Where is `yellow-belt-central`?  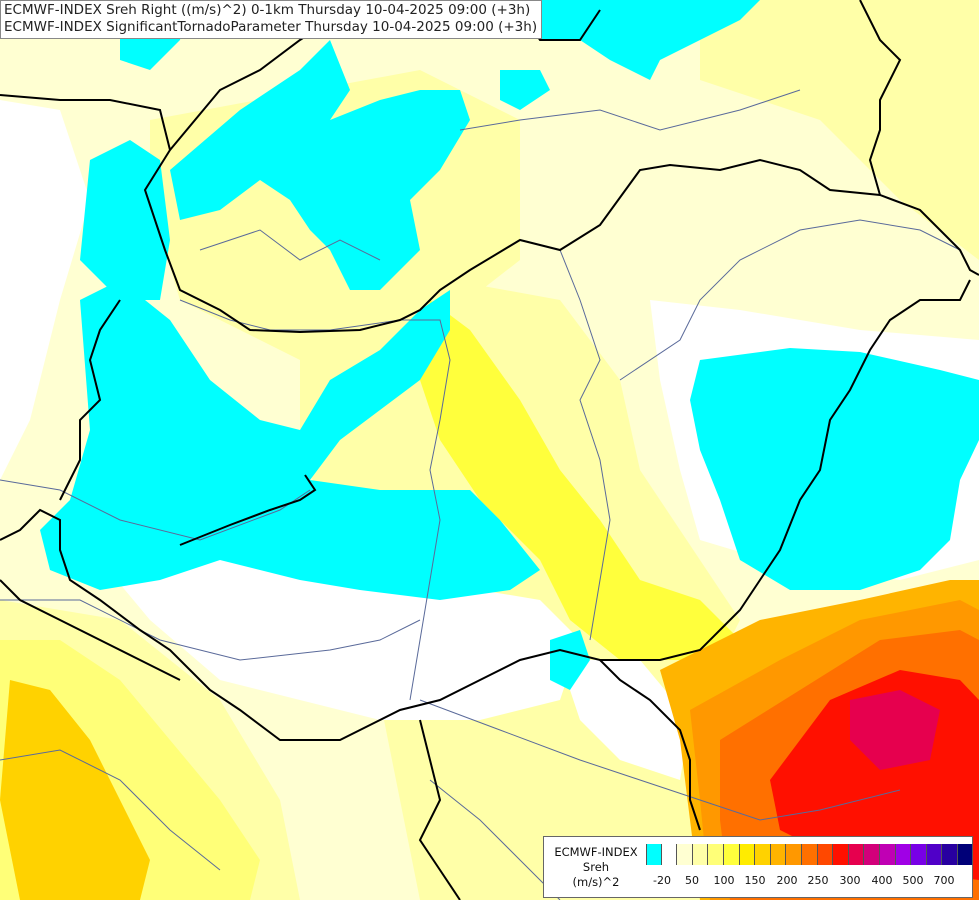
yellow-belt-central is located at coordinates (580, 480).